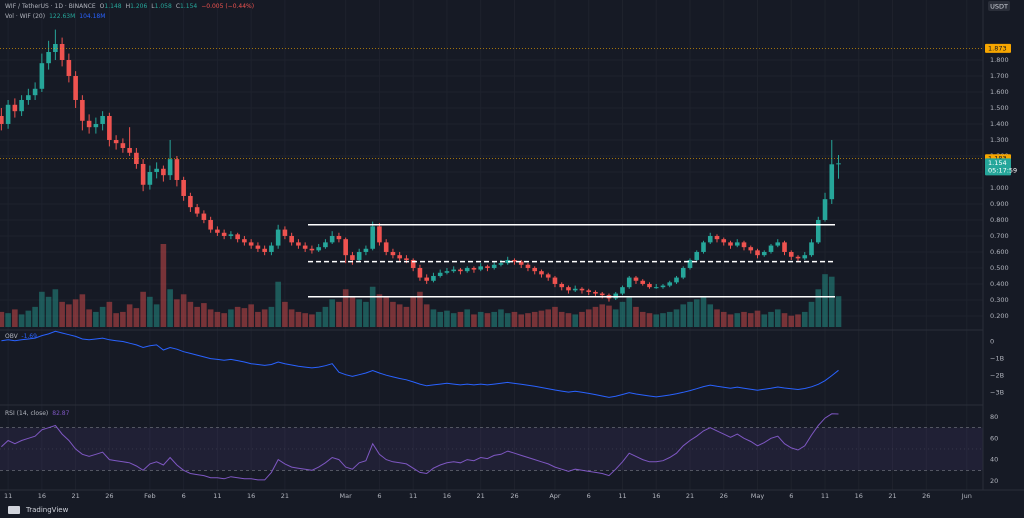 This screenshot has height=518, width=1024. Describe the element at coordinates (994, 438) in the screenshot. I see `y-tick-label: 60` at that location.